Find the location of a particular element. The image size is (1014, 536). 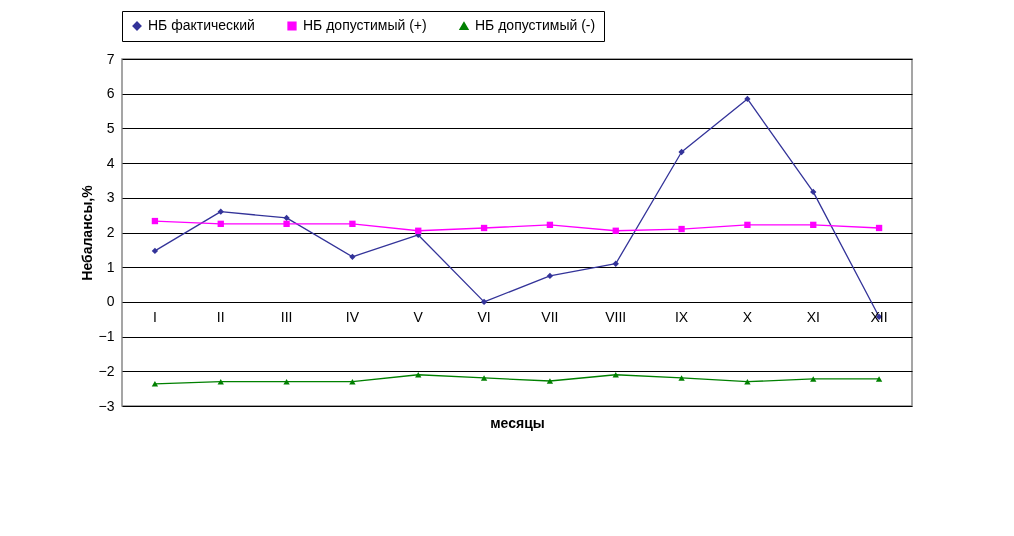

x-tick-label: IX is located at coordinates (681, 316).